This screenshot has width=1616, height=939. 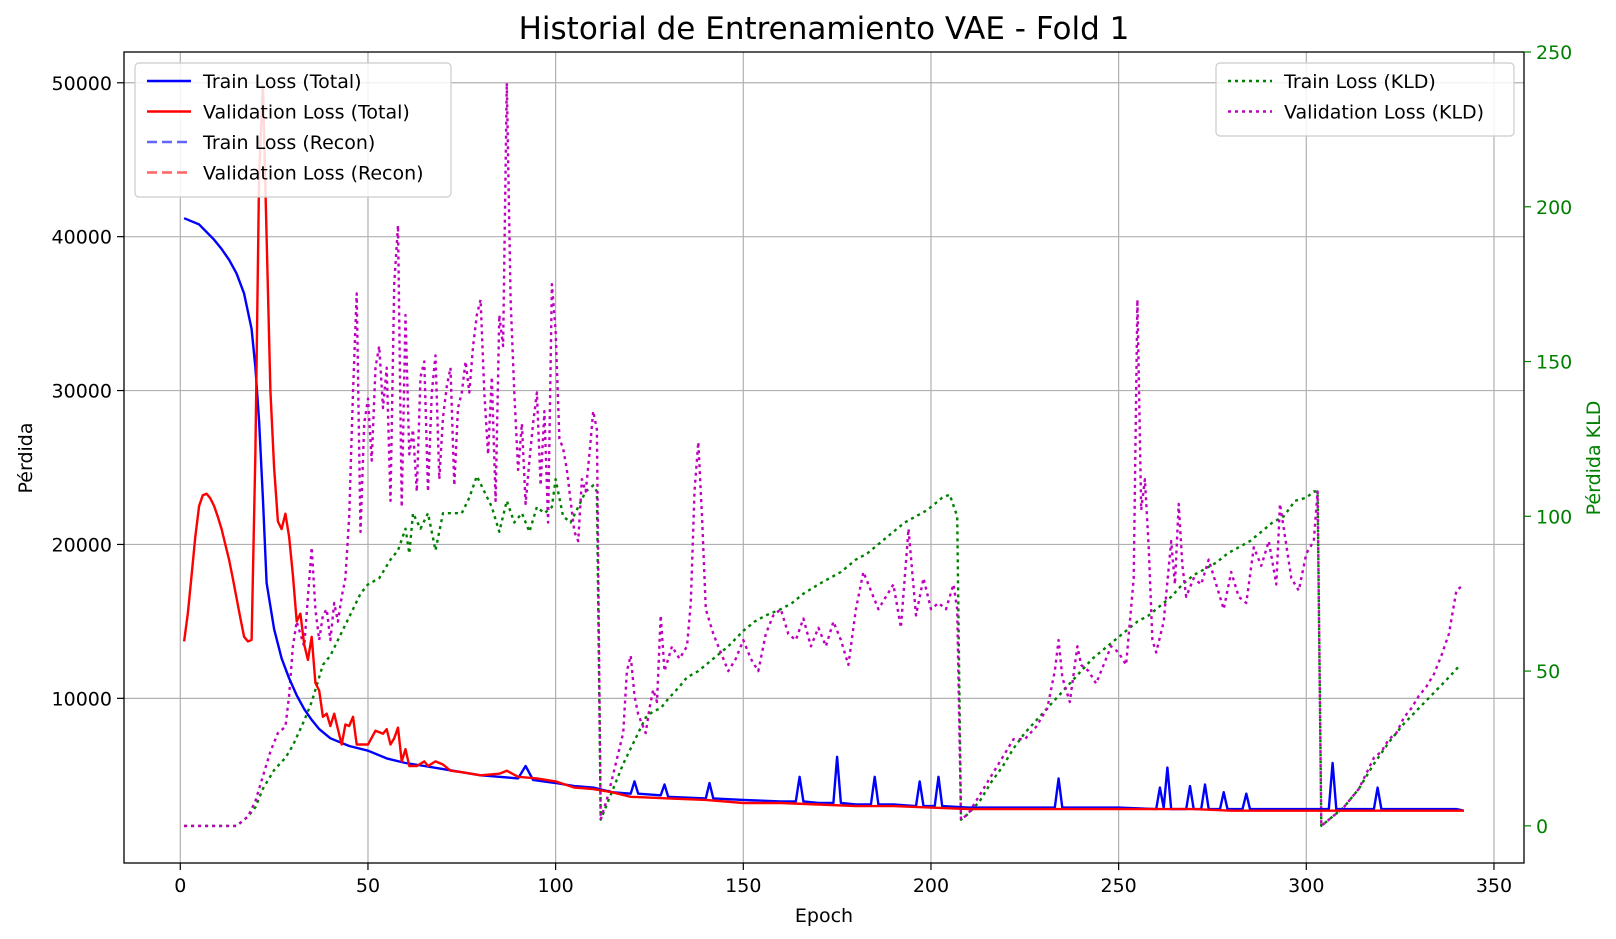 I want to click on x-tick-label: 200, so click(x=931, y=886).